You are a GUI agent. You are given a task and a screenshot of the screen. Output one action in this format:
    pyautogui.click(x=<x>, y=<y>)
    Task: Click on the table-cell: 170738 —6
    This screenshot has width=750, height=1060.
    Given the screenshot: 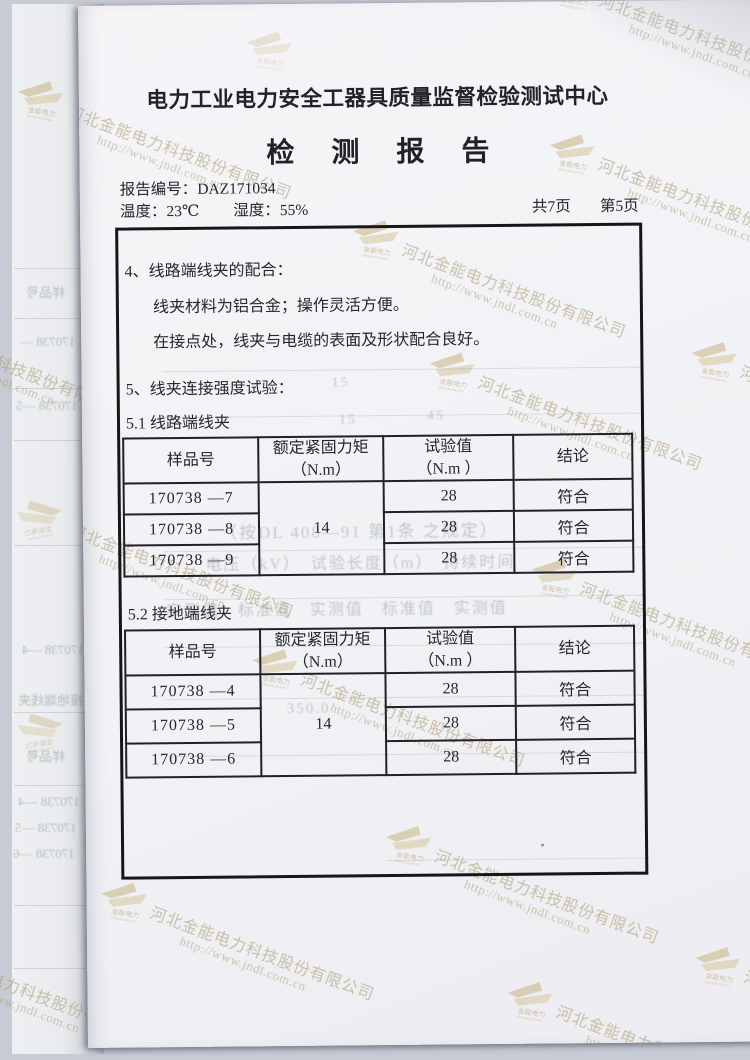 What is the action you would take?
    pyautogui.click(x=194, y=760)
    